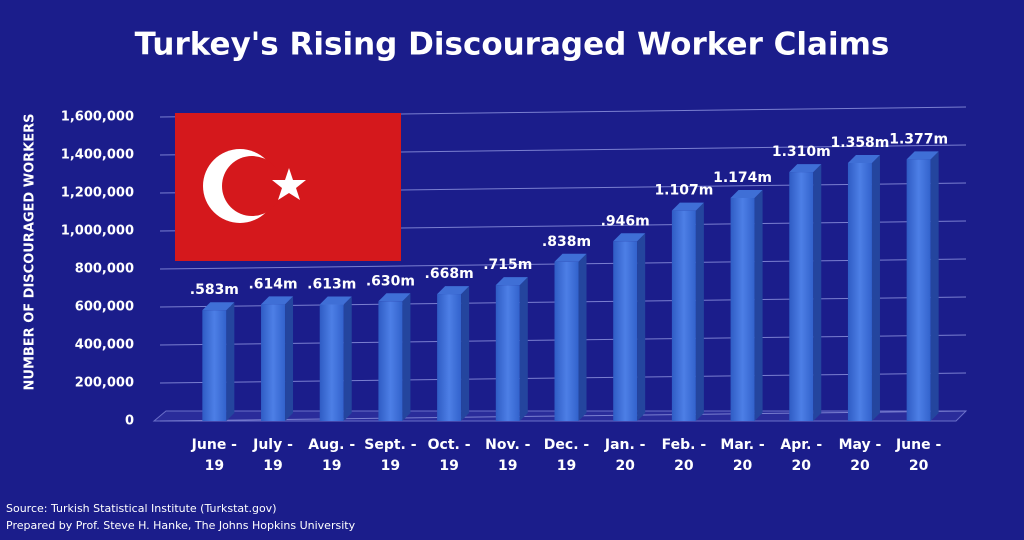 The image size is (1024, 540). I want to click on x-tick-label: June - 20, so click(918, 455).